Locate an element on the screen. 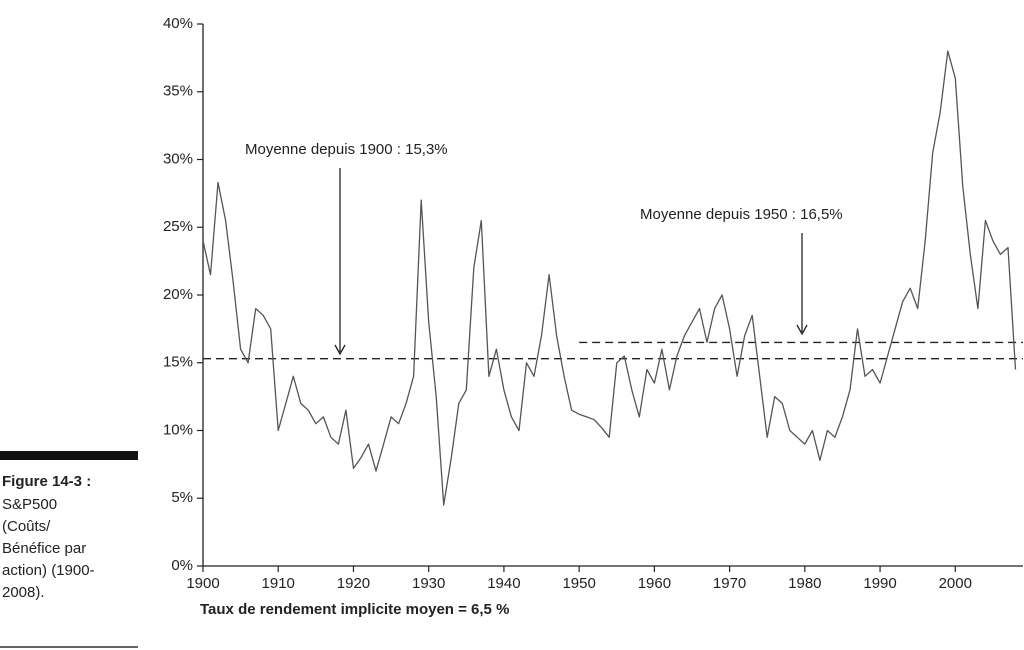 The image size is (1024, 650). x-tick-label: 1910 is located at coordinates (278, 583).